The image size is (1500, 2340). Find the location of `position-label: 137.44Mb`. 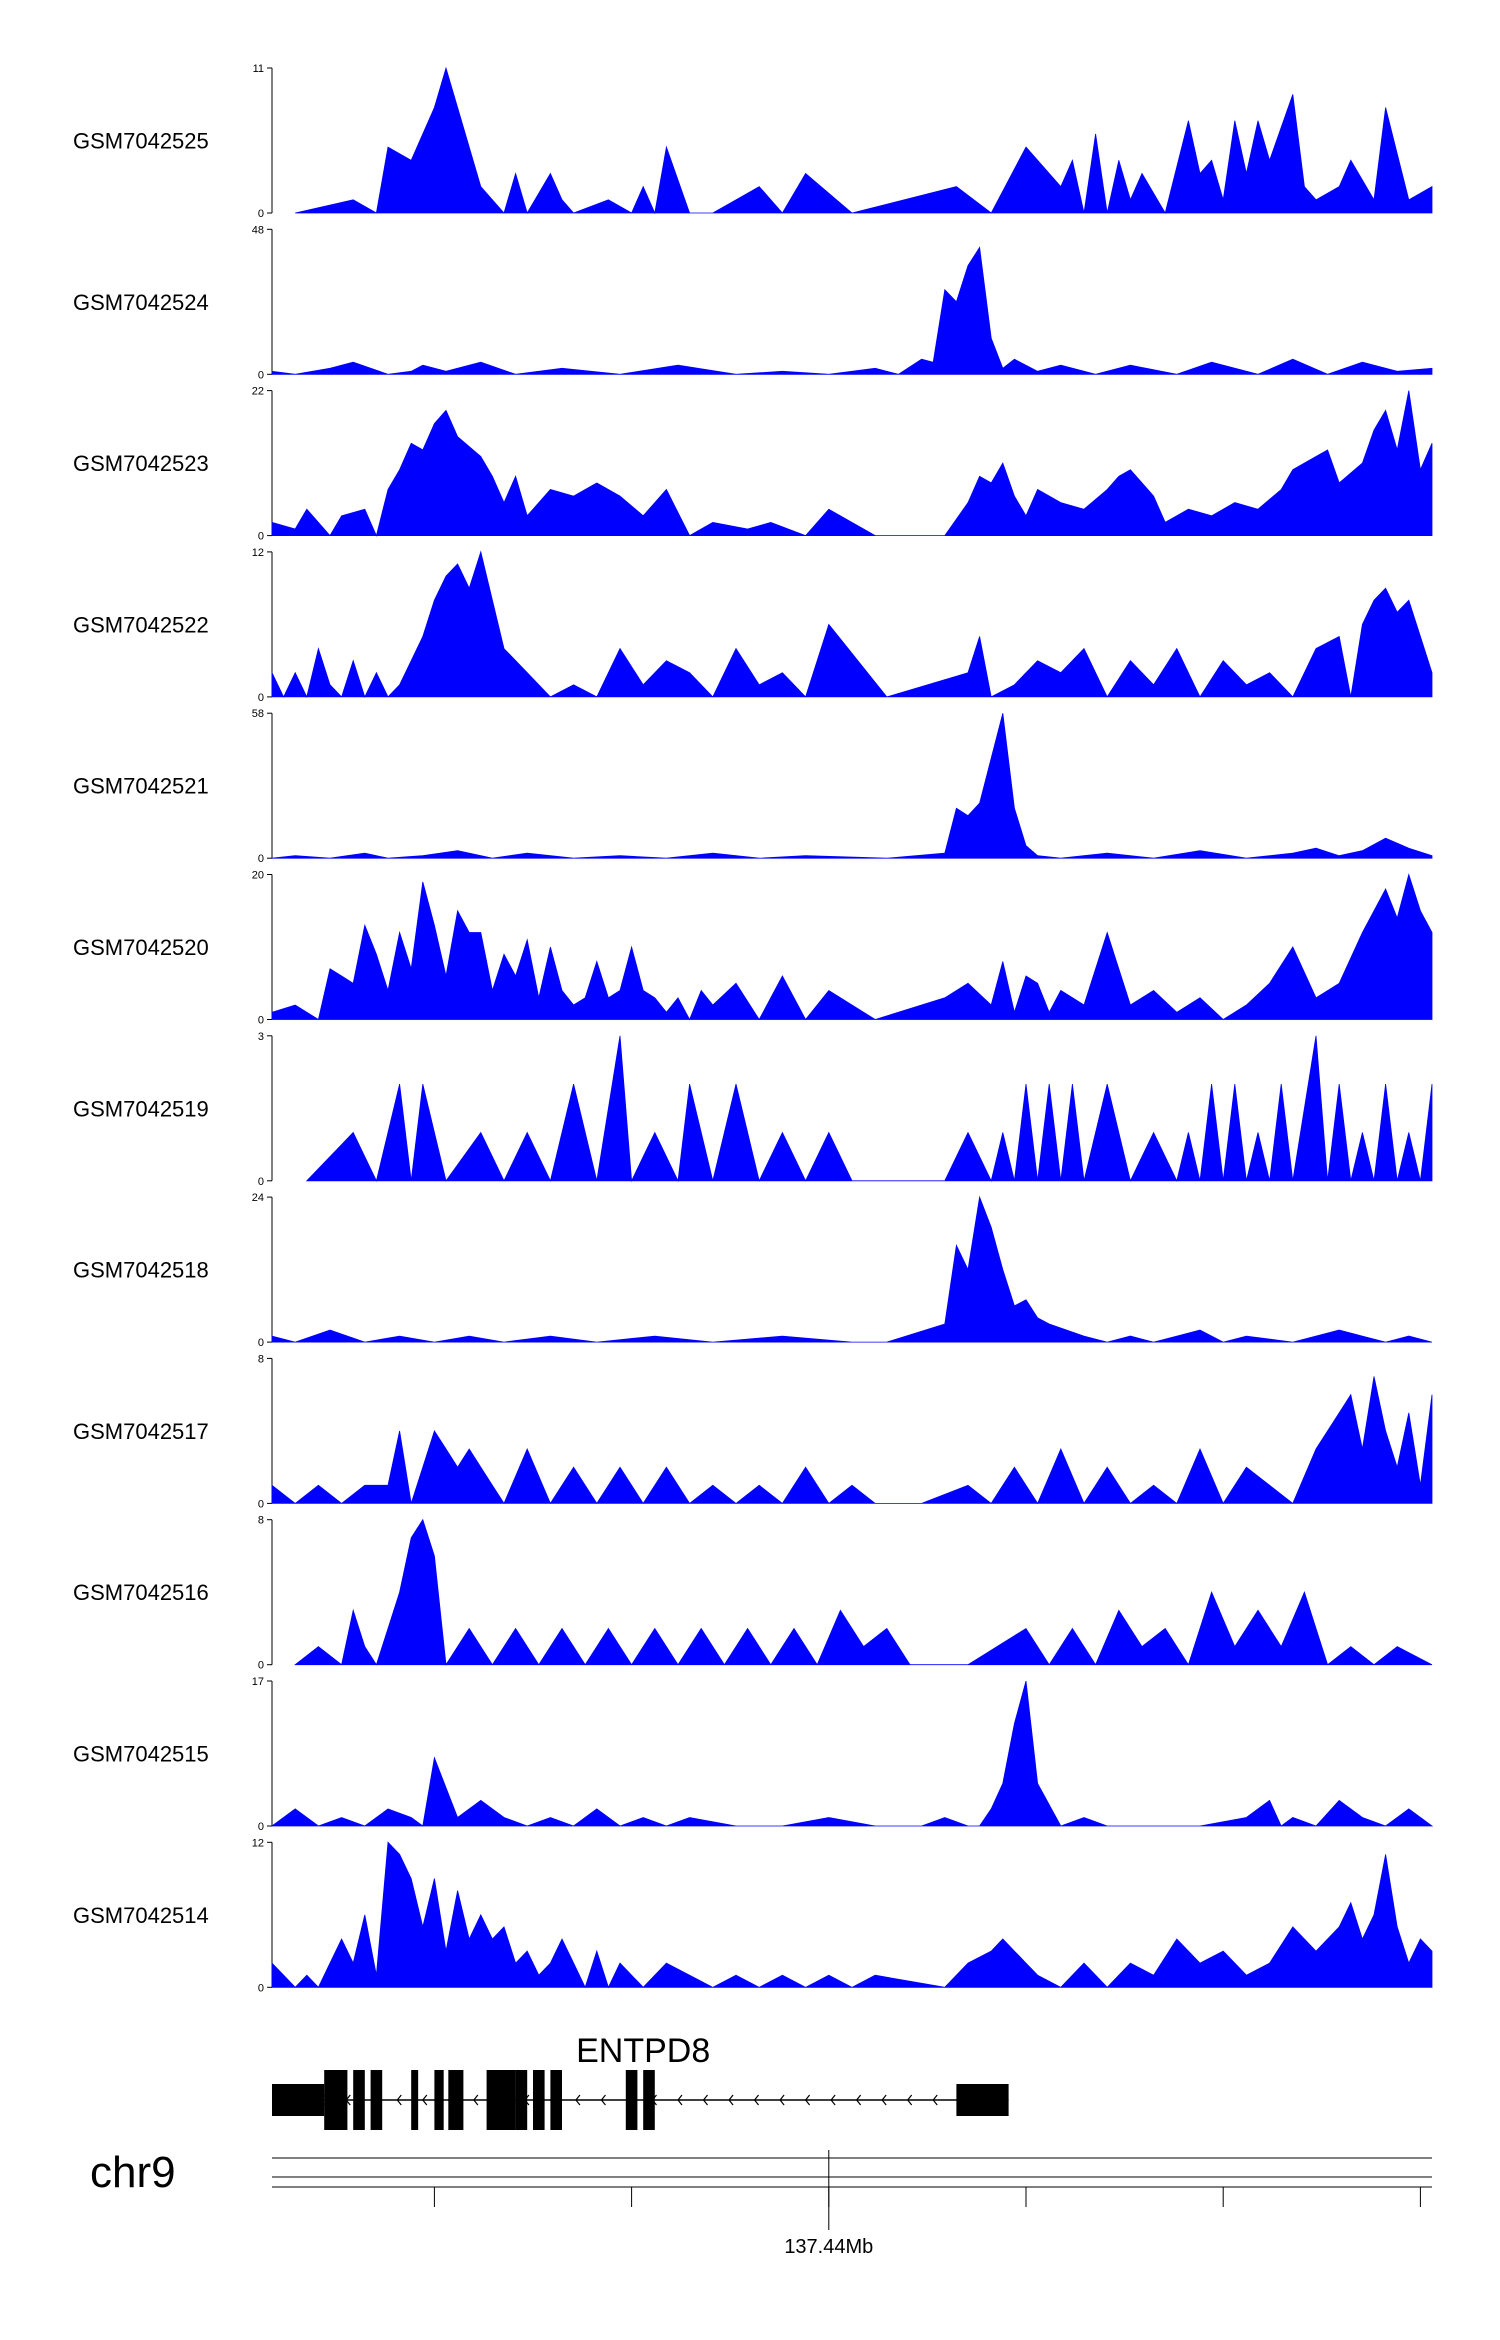

position-label: 137.44Mb is located at coordinates (828, 2247).